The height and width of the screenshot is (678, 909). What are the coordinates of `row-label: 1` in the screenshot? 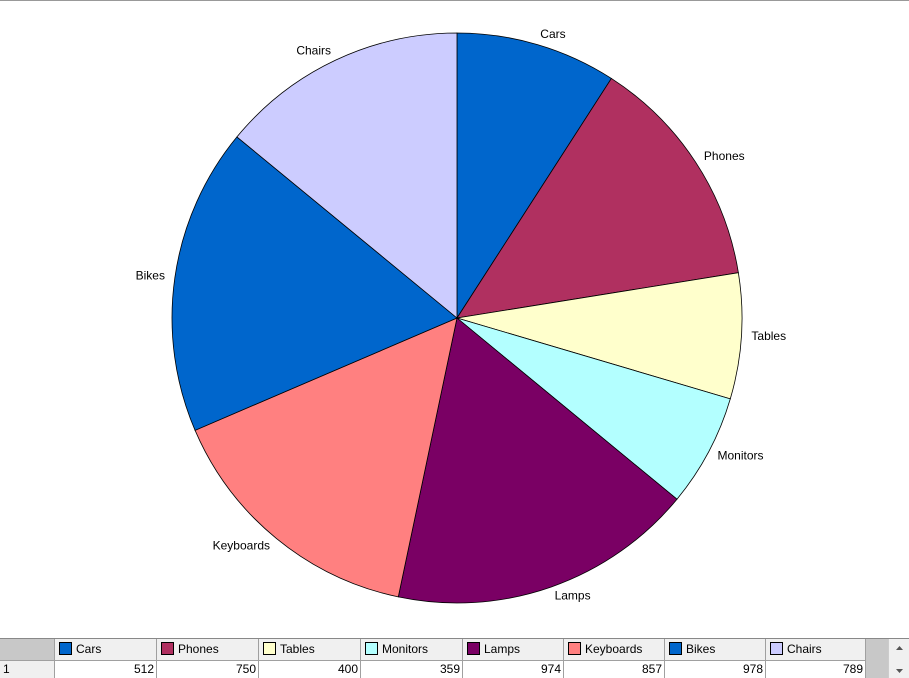 It's located at (27, 669).